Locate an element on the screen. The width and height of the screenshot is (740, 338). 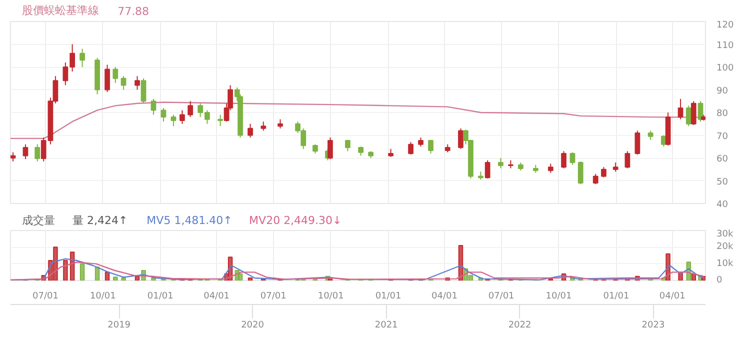
text: 量 2,424↑ is located at coordinates (100, 220).